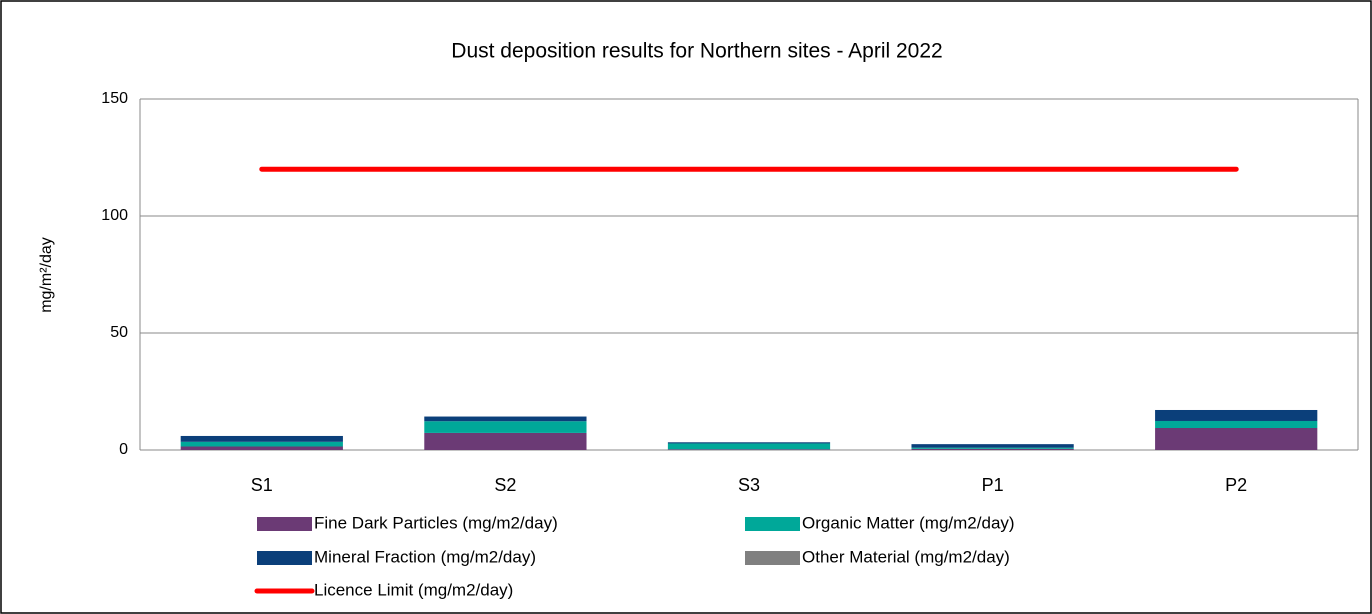 This screenshot has width=1372, height=614. Describe the element at coordinates (749, 485) in the screenshot. I see `x-tick-label: S3` at that location.